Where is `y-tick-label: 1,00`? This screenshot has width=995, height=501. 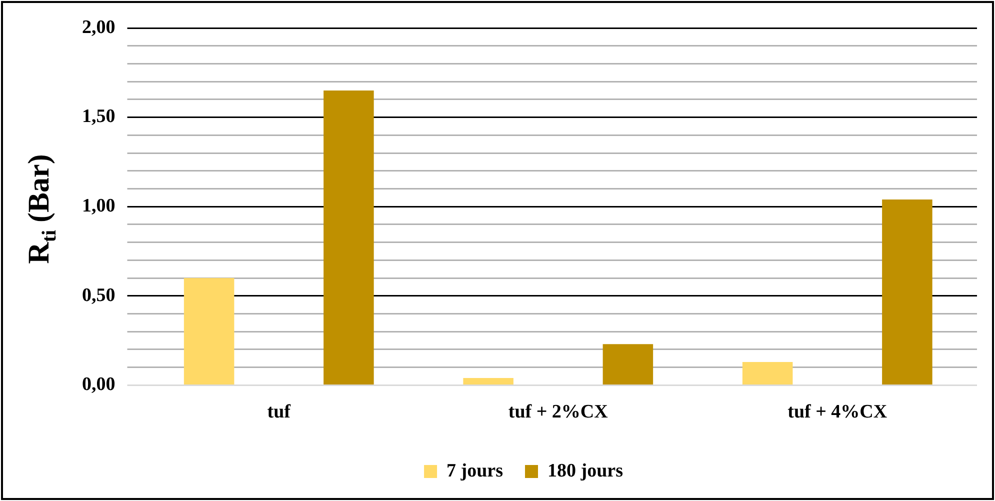
y-tick-label: 1,00 is located at coordinates (99, 206).